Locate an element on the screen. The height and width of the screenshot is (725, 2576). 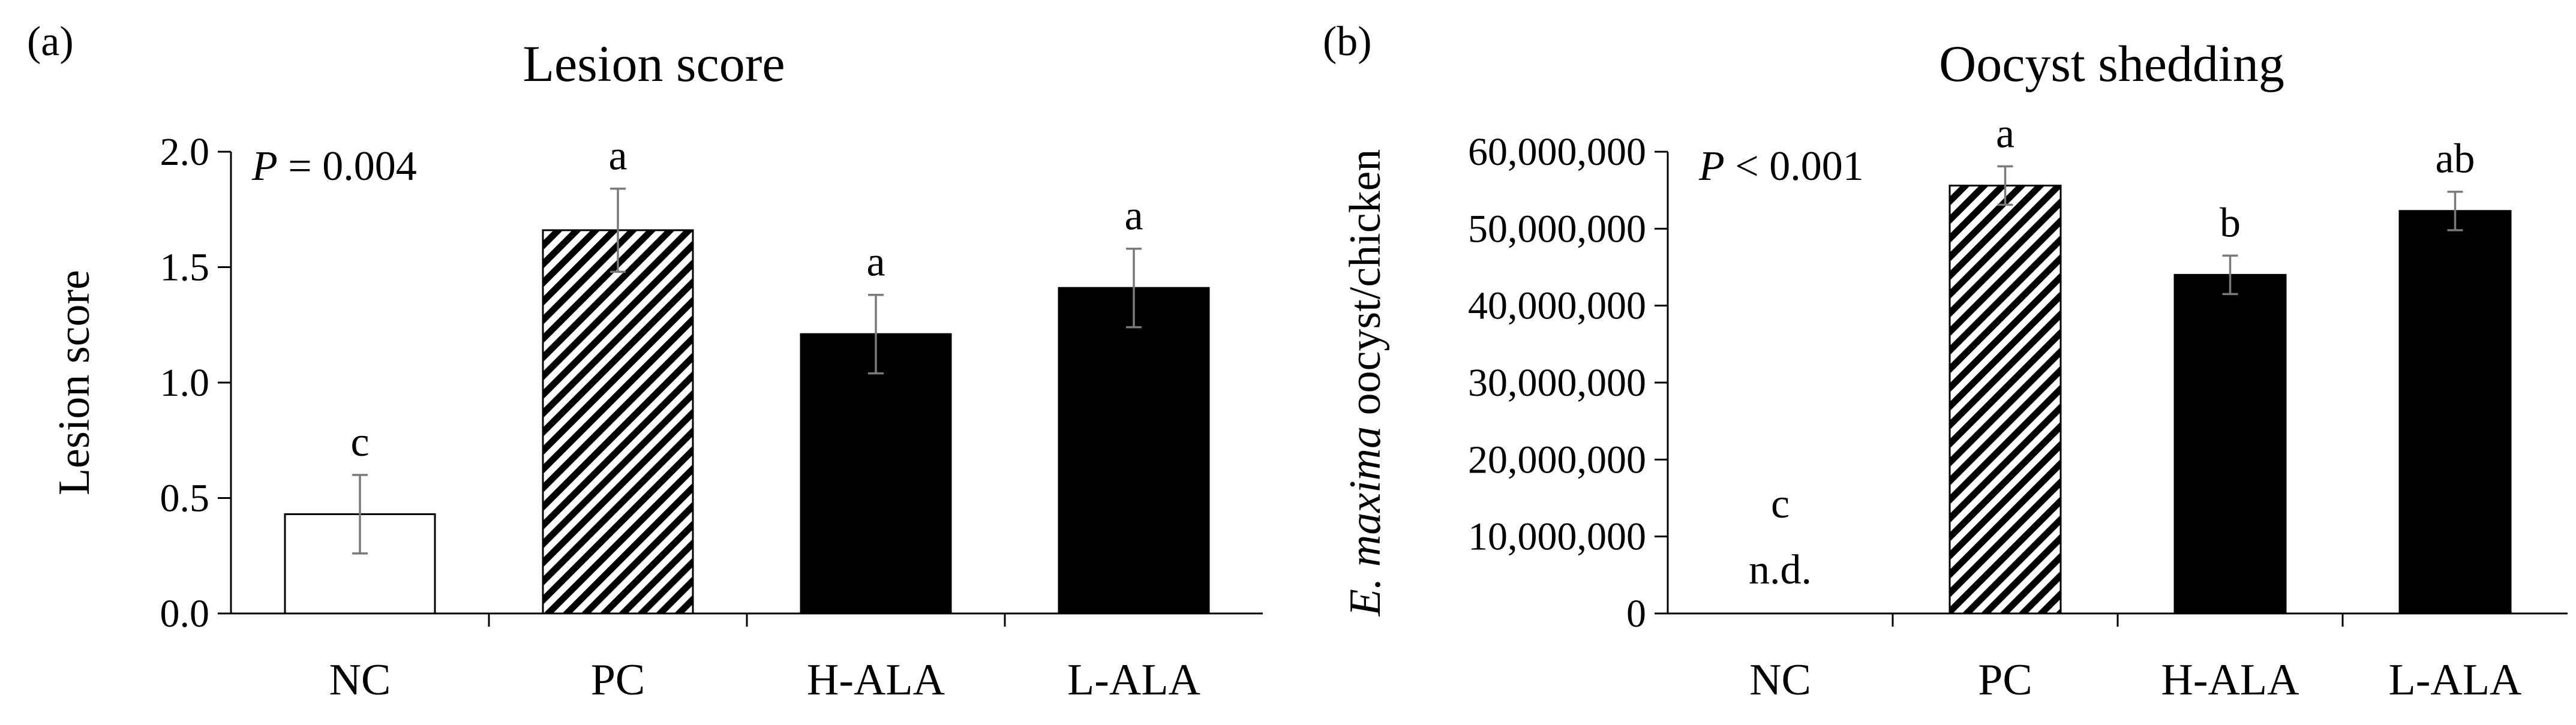
panel-label: (a) is located at coordinates (50, 42).